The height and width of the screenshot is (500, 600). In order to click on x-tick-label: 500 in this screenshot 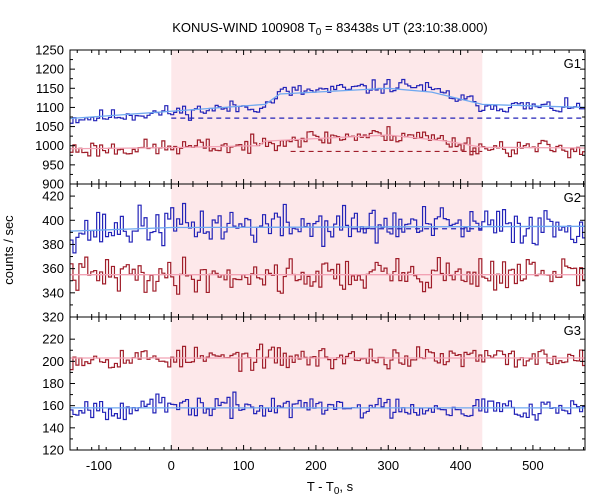, I will do `click(533, 465)`.